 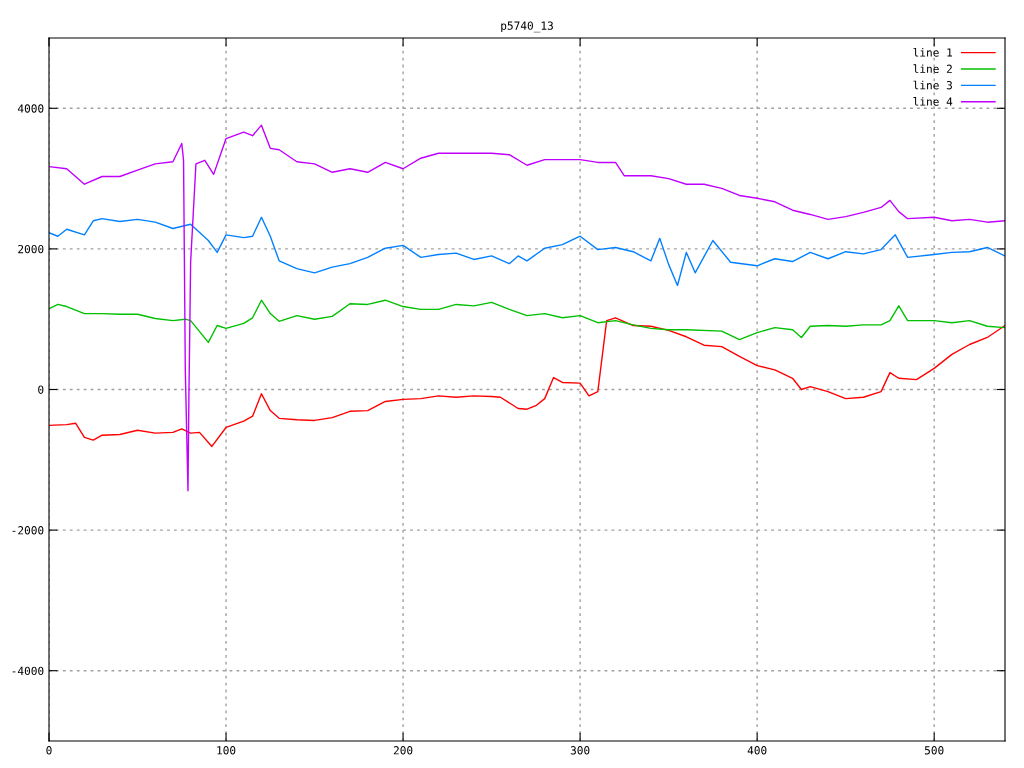 I want to click on x-tick-label: 0, so click(x=49, y=750).